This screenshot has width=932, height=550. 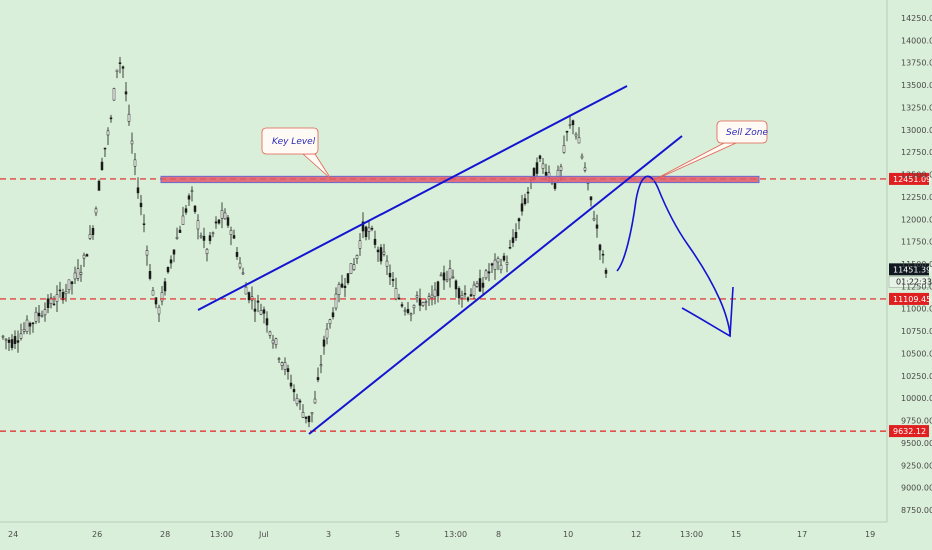 What do you see at coordinates (916, 353) in the screenshot?
I see `price-tick-label: 10500.00` at bounding box center [916, 353].